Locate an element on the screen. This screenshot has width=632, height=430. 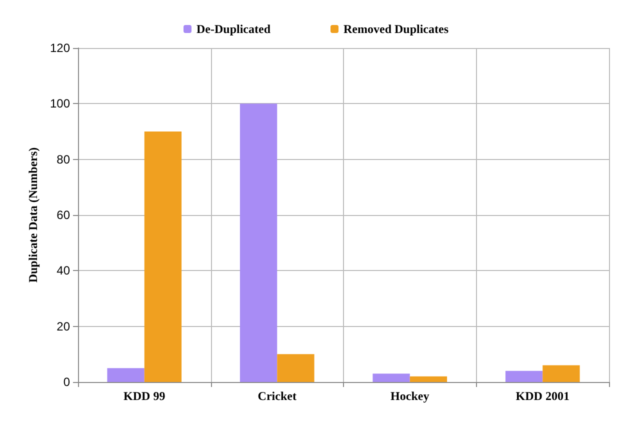
x-tick-label: KDD 2001 is located at coordinates (543, 396).